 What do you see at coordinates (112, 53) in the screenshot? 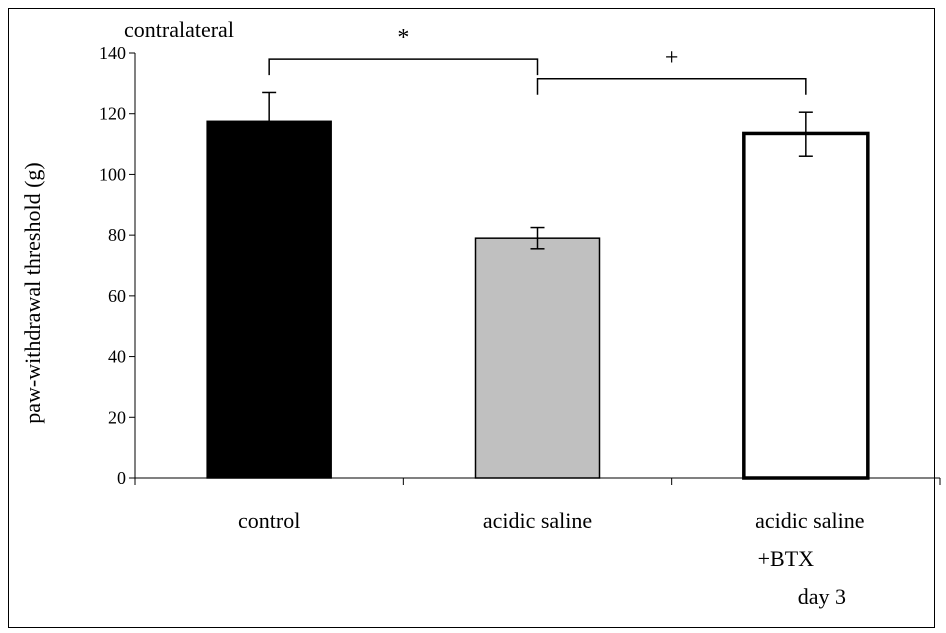
I see `y-tick-label: 140` at bounding box center [112, 53].